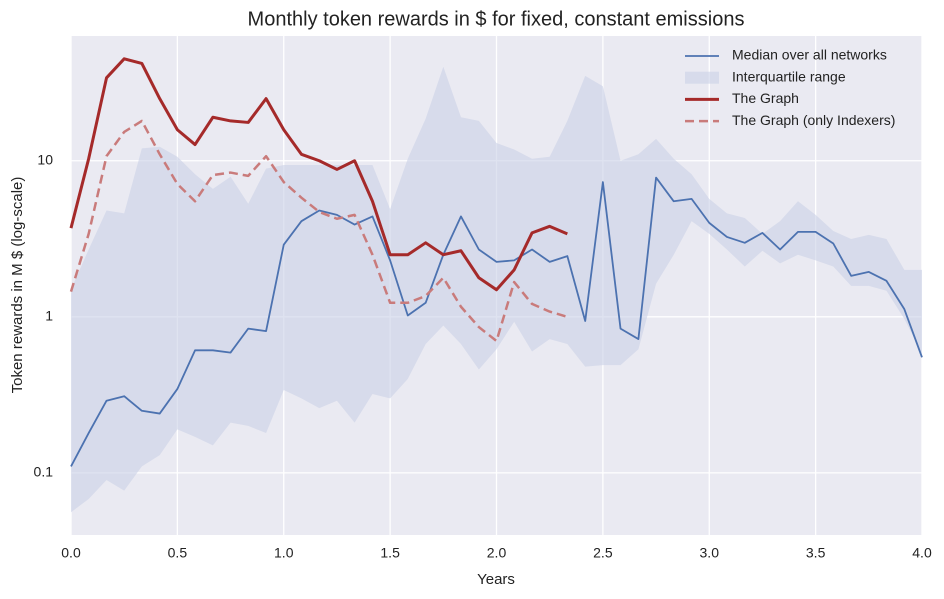  What do you see at coordinates (178, 553) in the screenshot?
I see `x-tick-label: 0.5` at bounding box center [178, 553].